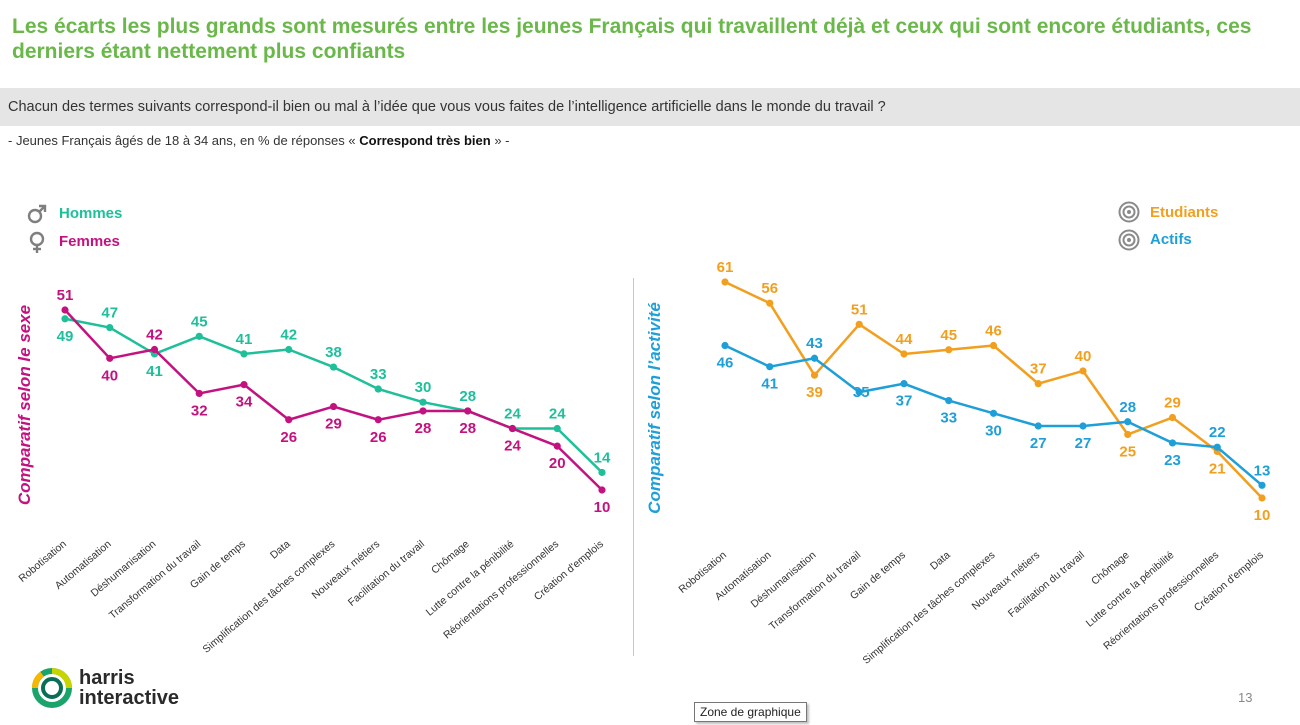 Image resolution: width=1300 pixels, height=725 pixels. I want to click on data-label: 38, so click(333, 352).